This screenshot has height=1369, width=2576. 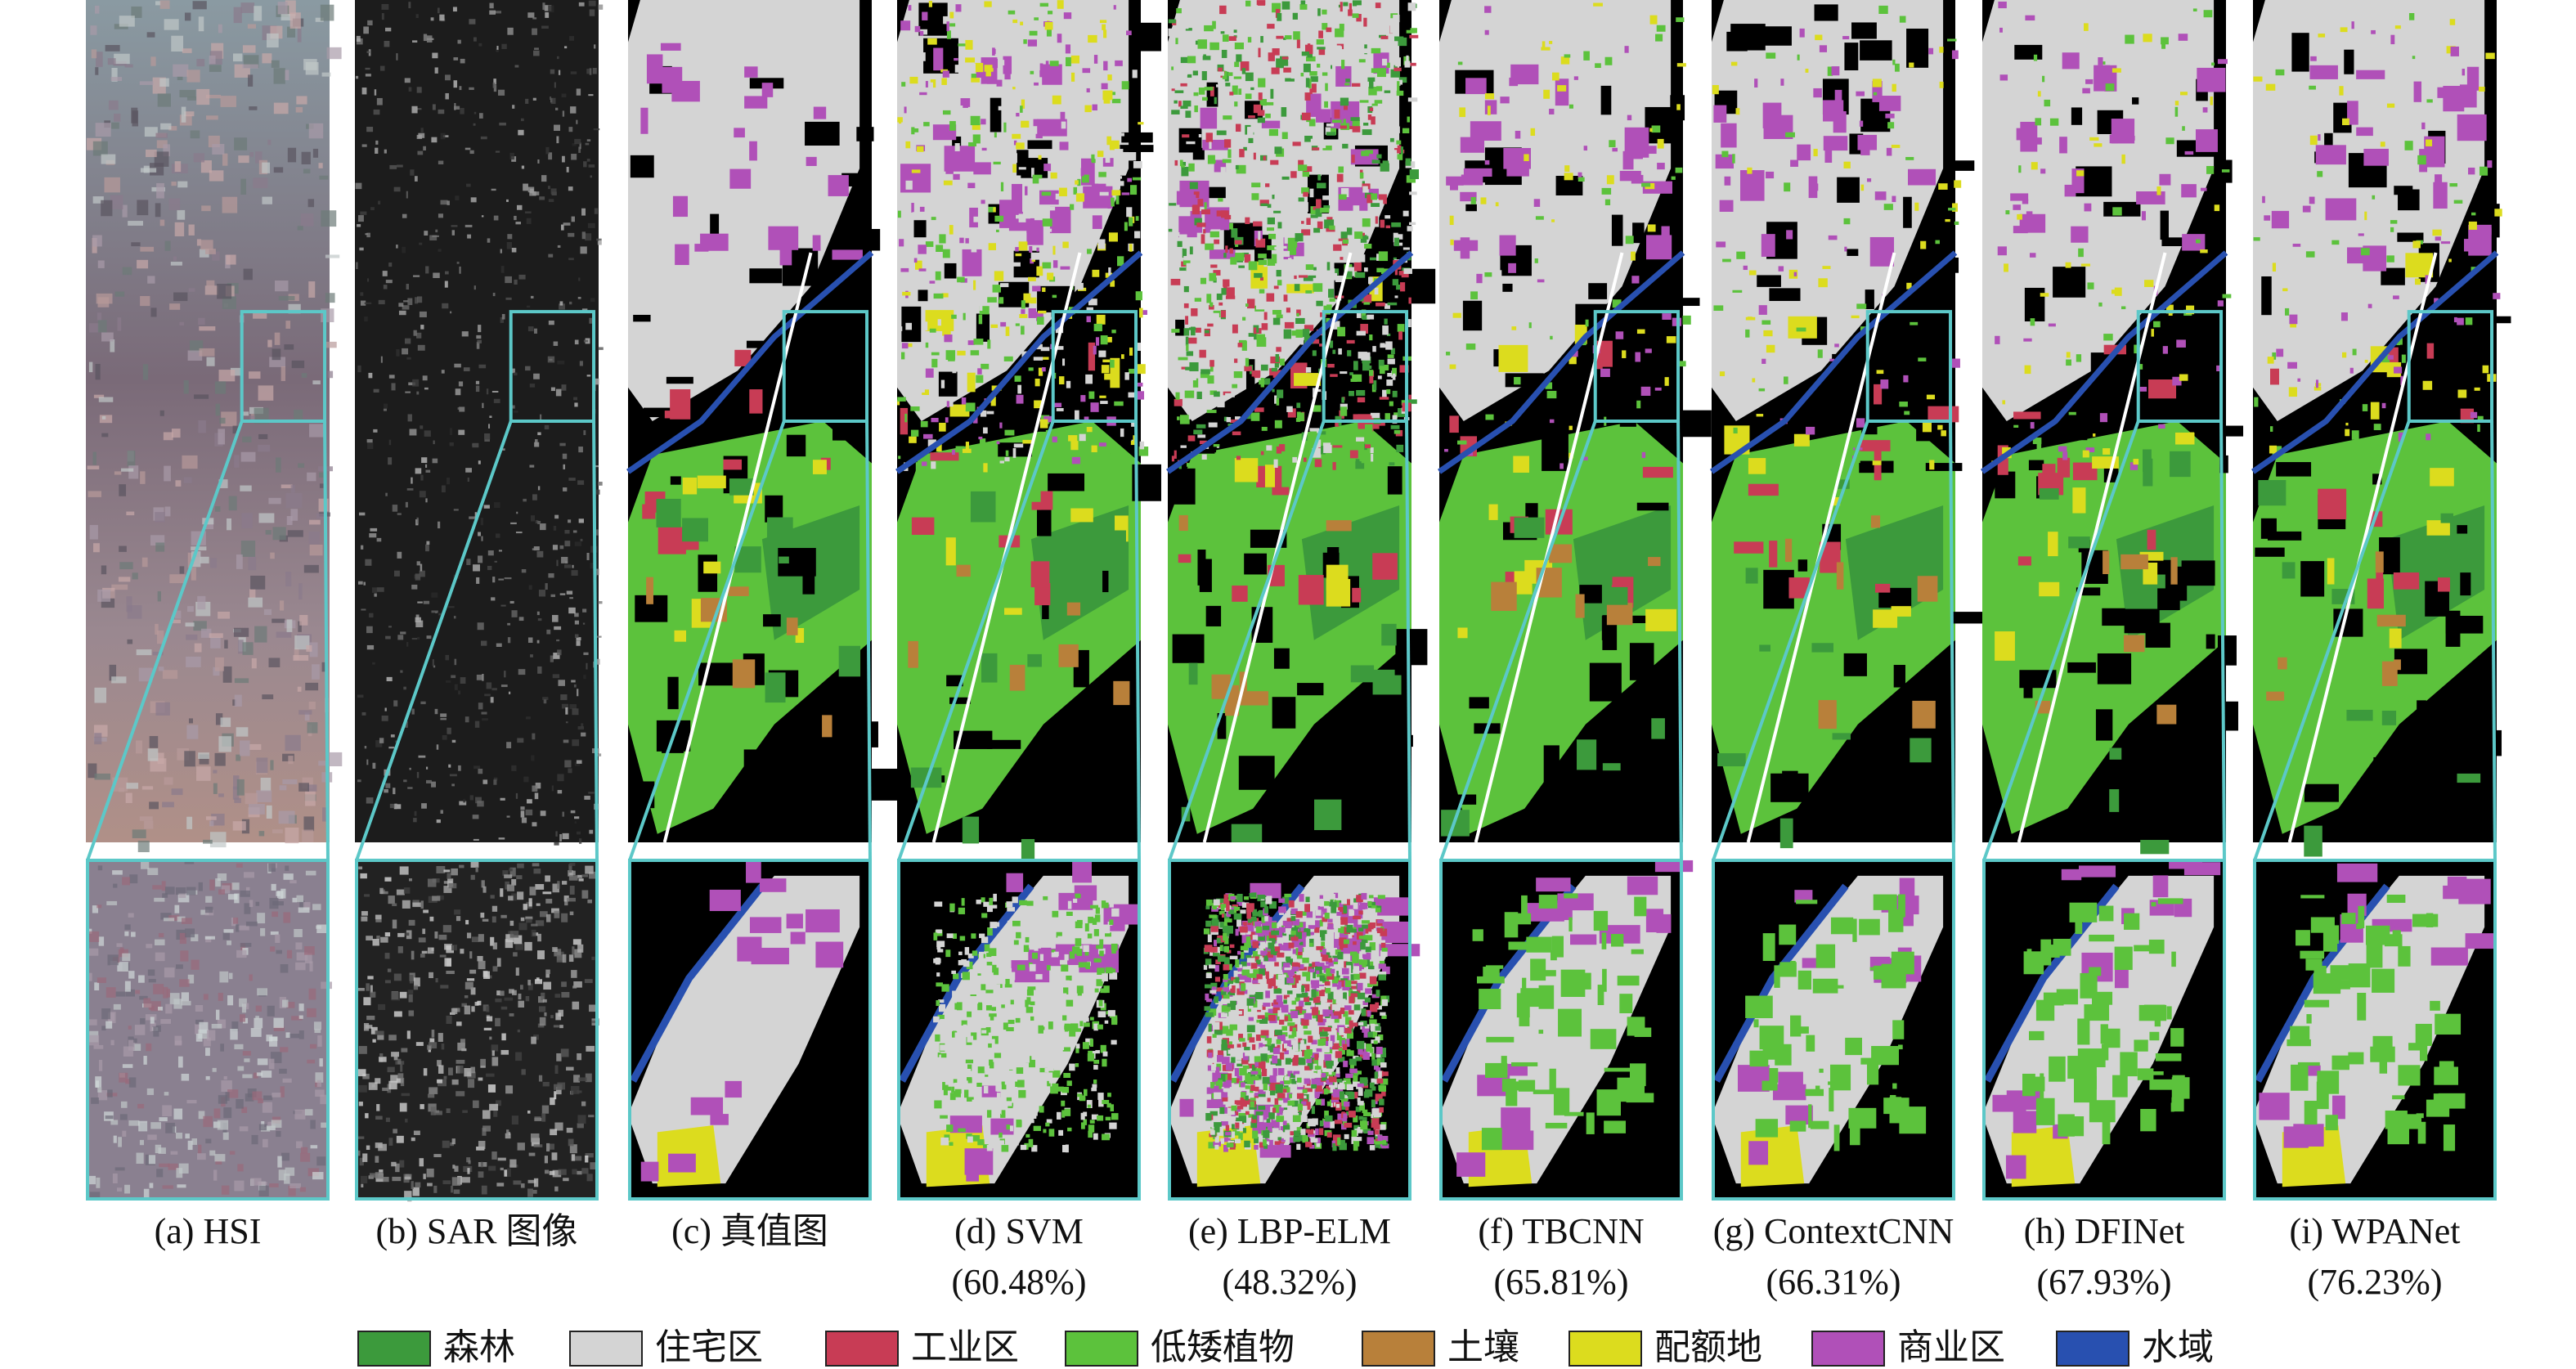 I want to click on panel-label: (a) HSI, so click(x=208, y=1231).